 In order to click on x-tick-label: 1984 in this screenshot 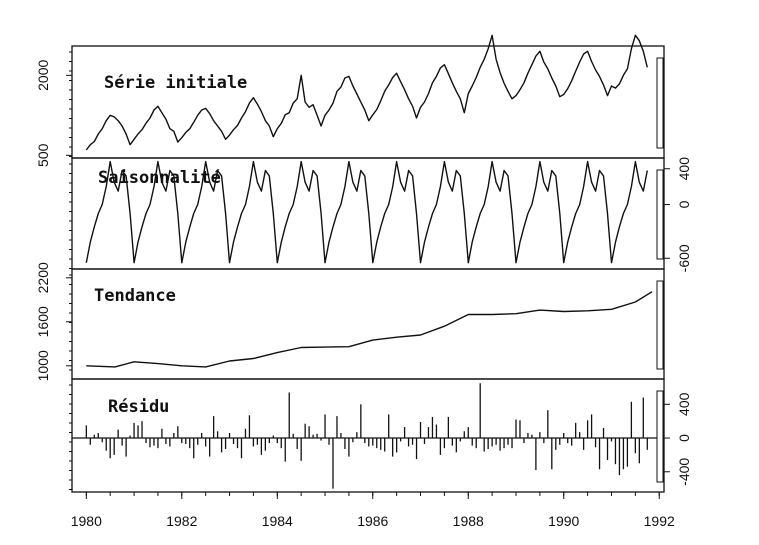, I will do `click(277, 521)`.